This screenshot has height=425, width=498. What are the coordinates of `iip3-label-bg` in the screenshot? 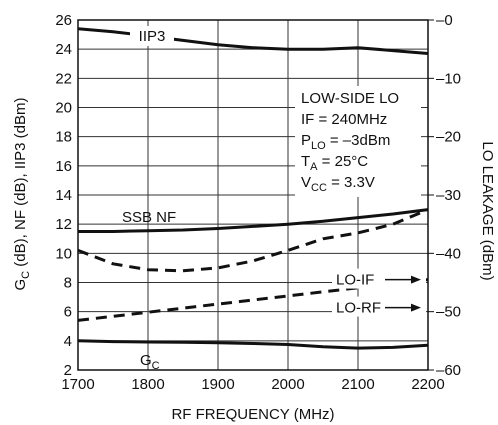 It's located at (152, 36).